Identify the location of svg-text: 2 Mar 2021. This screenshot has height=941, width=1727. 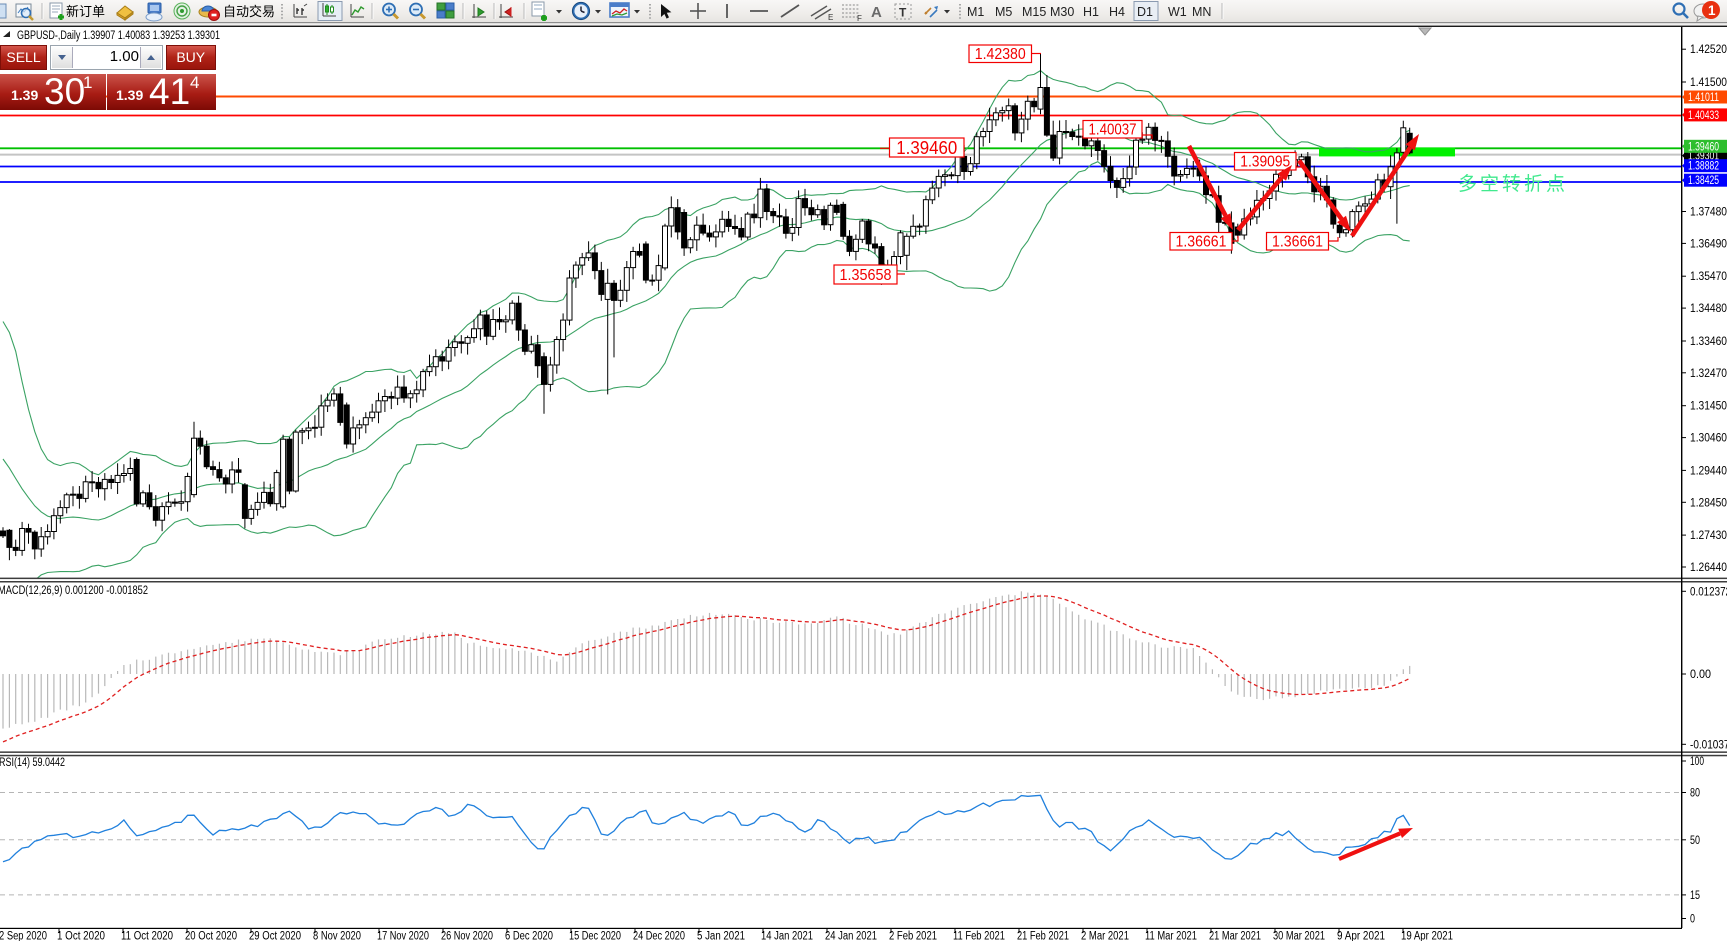
(1105, 936).